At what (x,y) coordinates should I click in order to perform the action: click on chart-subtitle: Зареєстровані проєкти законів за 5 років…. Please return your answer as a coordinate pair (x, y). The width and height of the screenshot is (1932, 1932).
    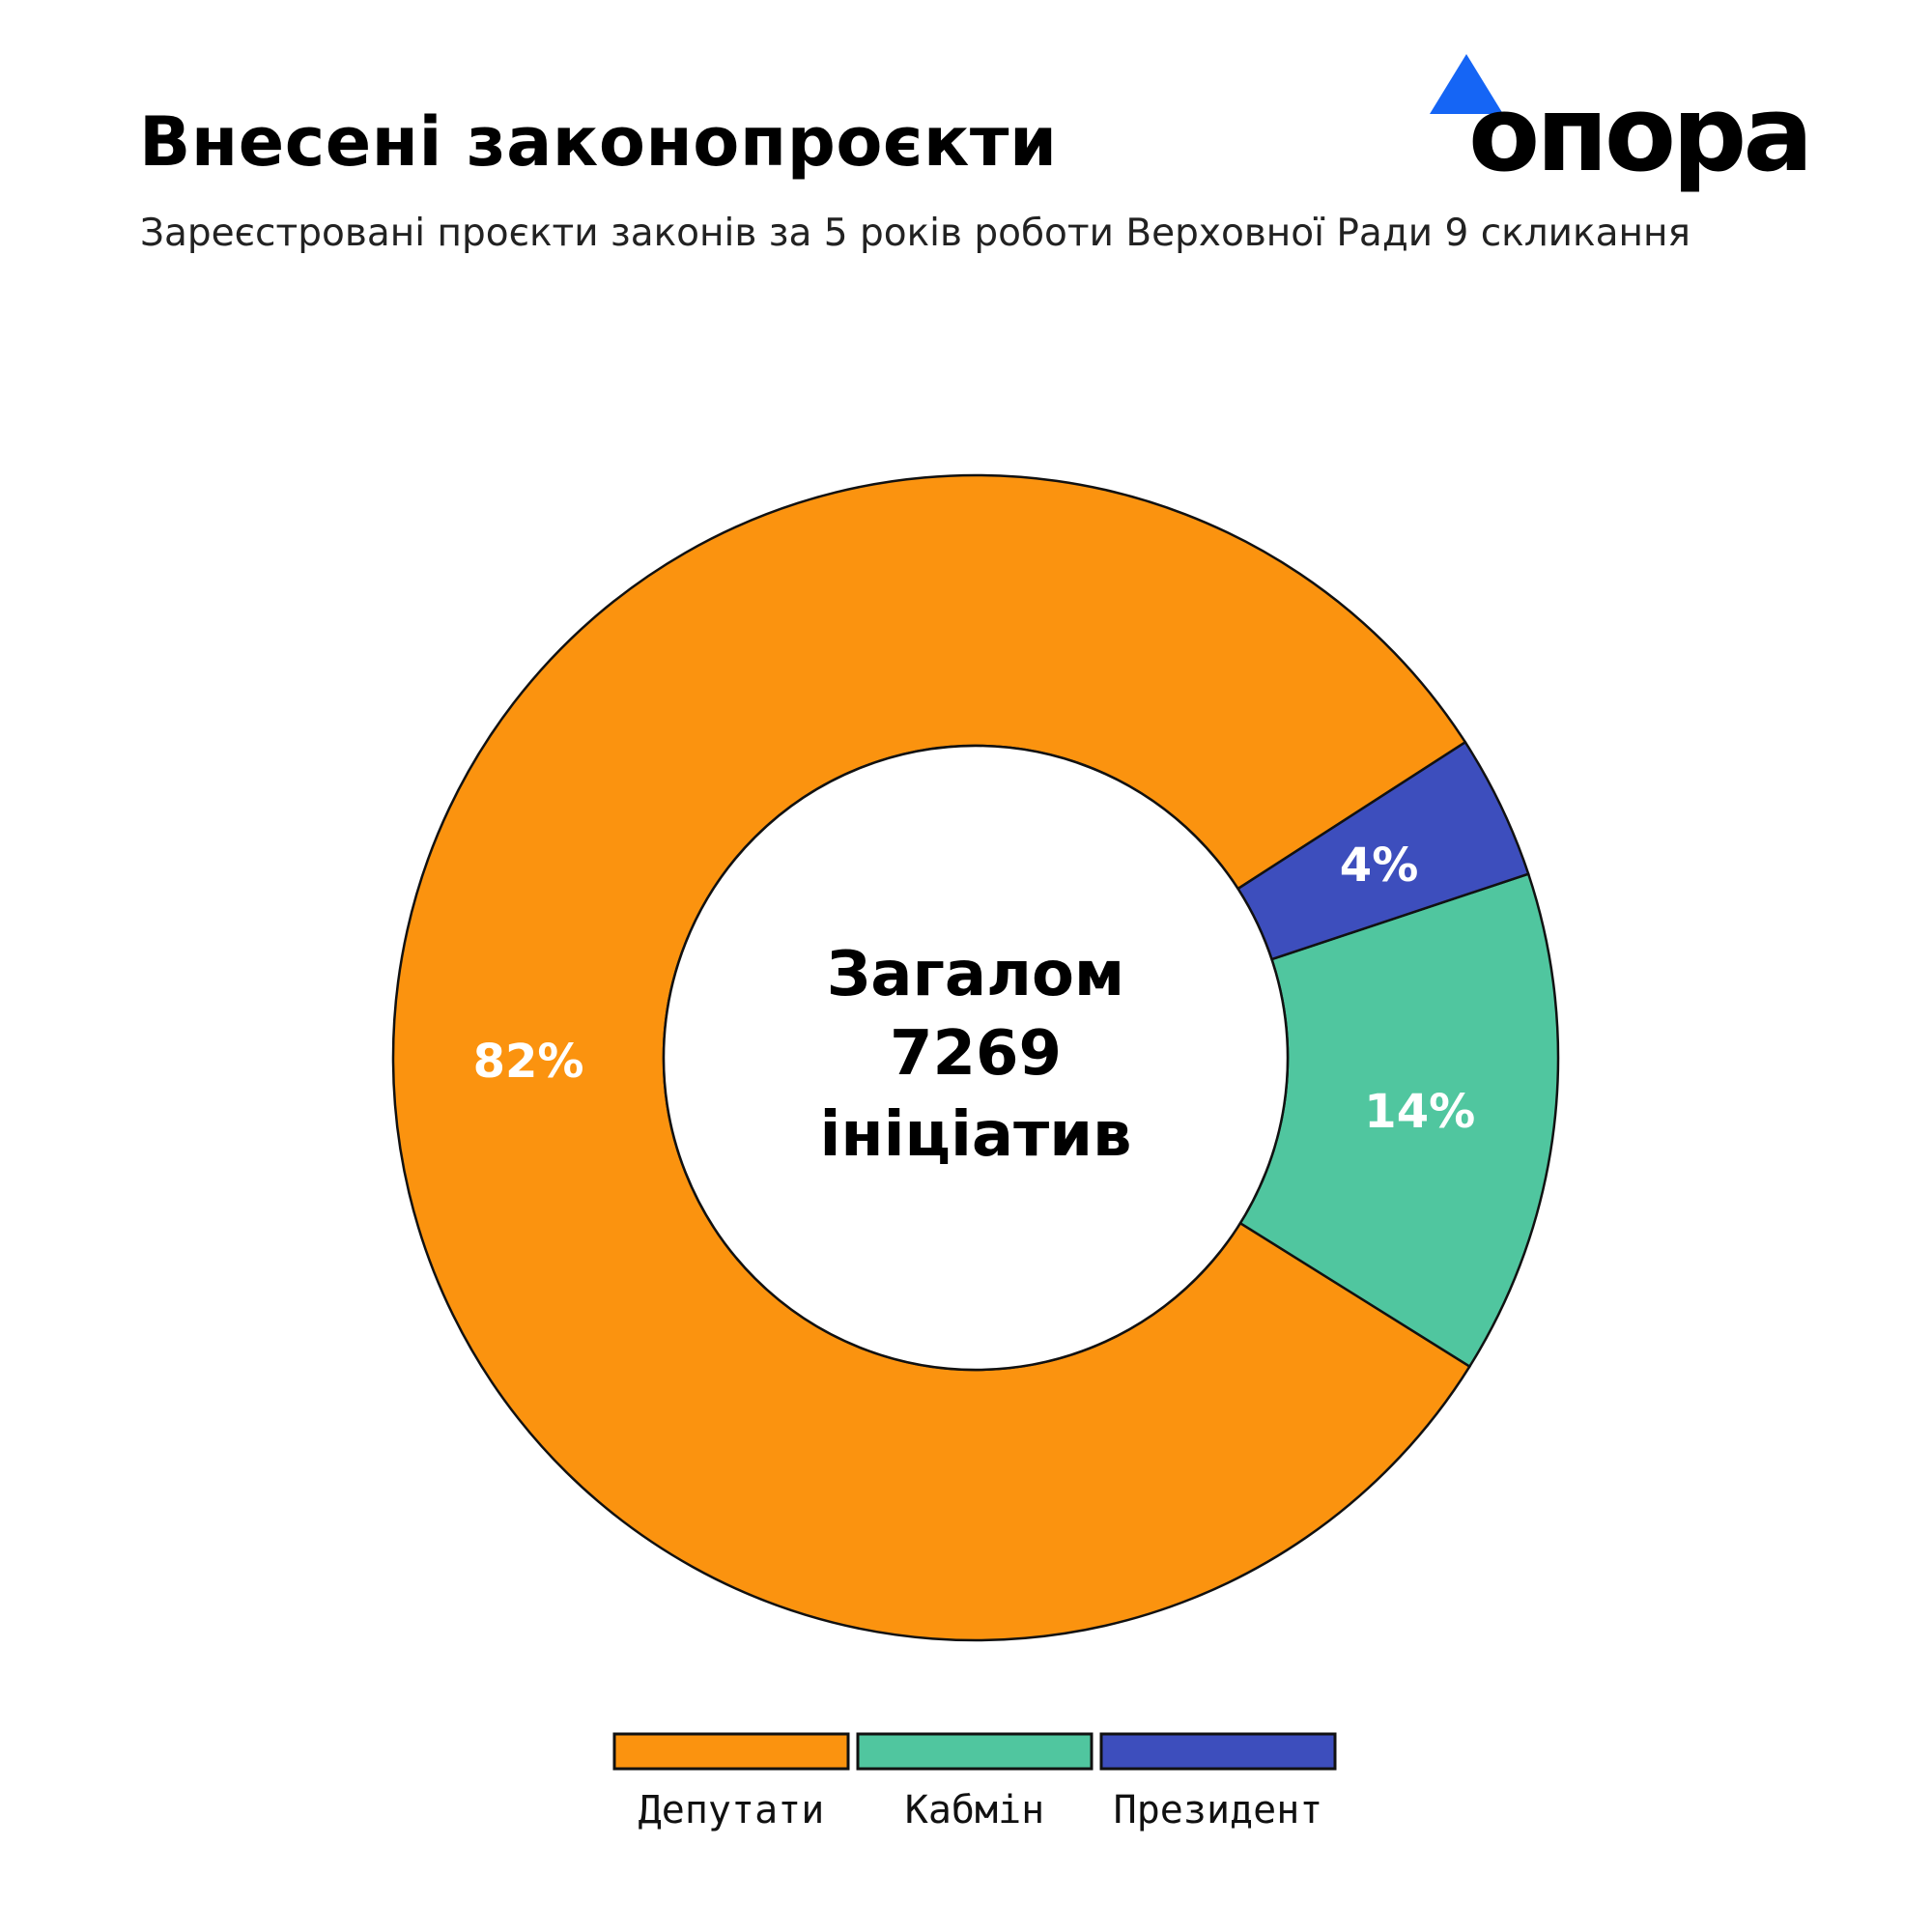
    Looking at the image, I should click on (915, 233).